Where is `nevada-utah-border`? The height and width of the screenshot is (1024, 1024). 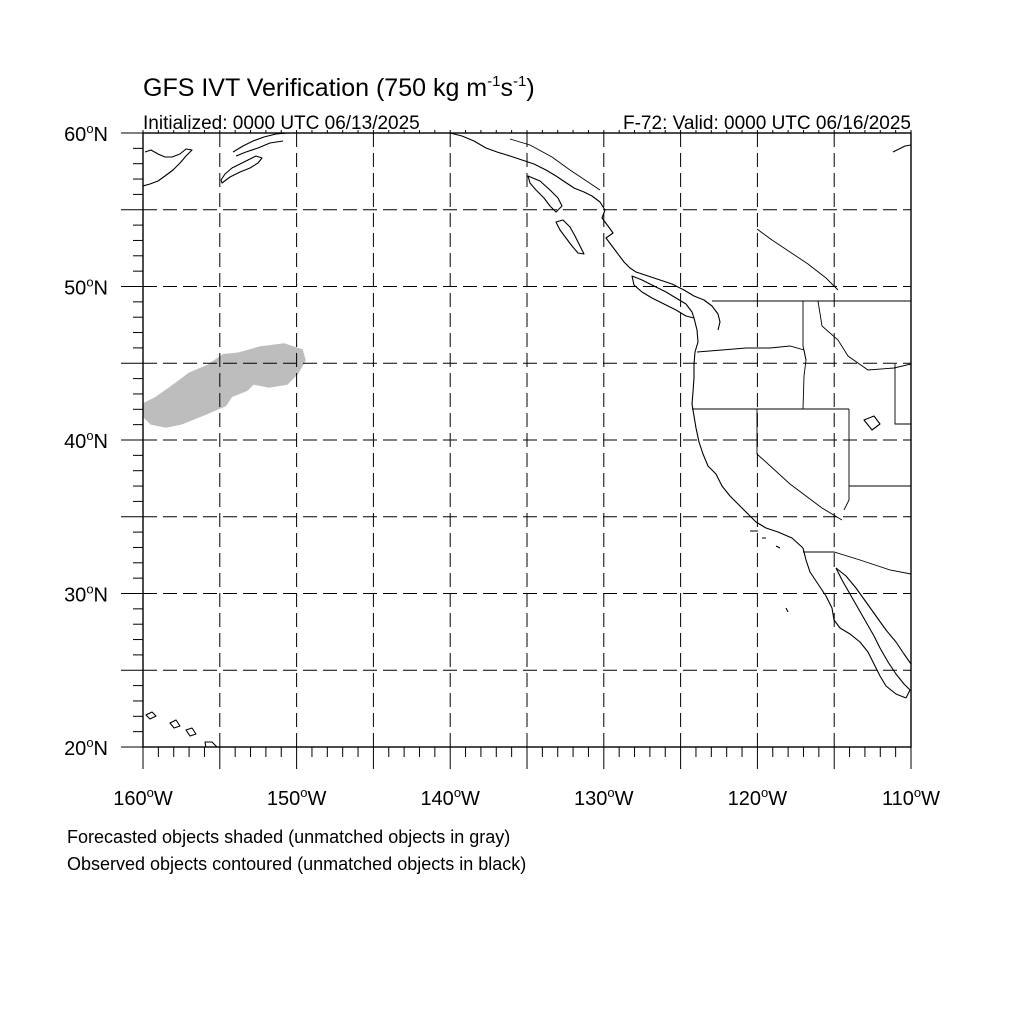
nevada-utah-border is located at coordinates (846, 460).